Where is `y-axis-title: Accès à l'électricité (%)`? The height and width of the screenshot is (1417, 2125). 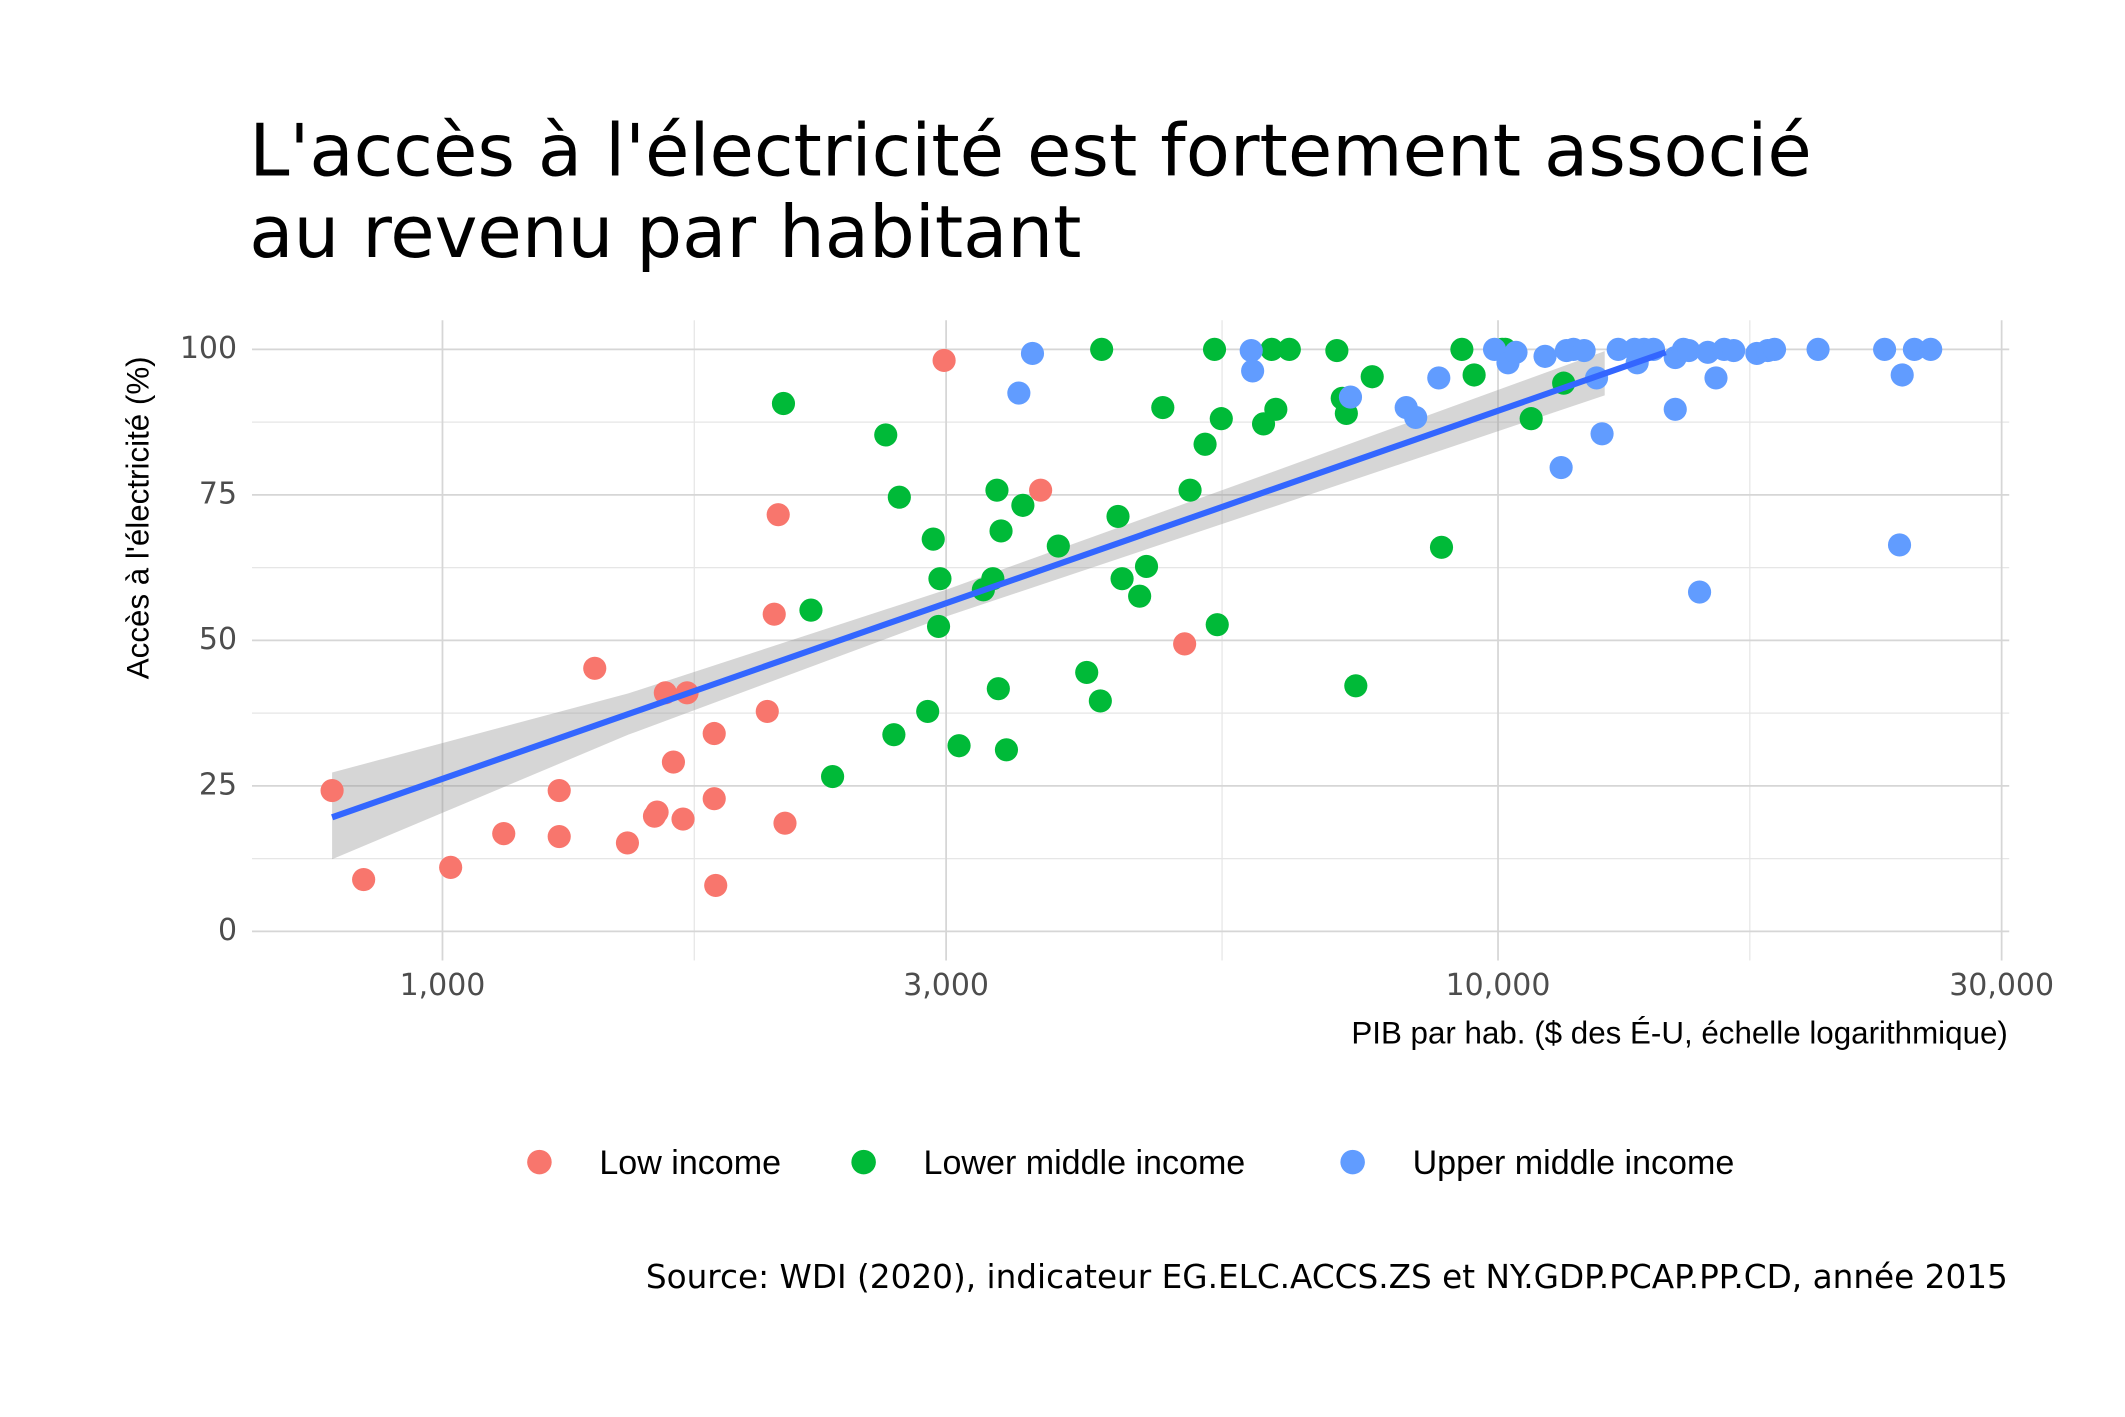 y-axis-title: Accès à l'électricité (%) is located at coordinates (138, 517).